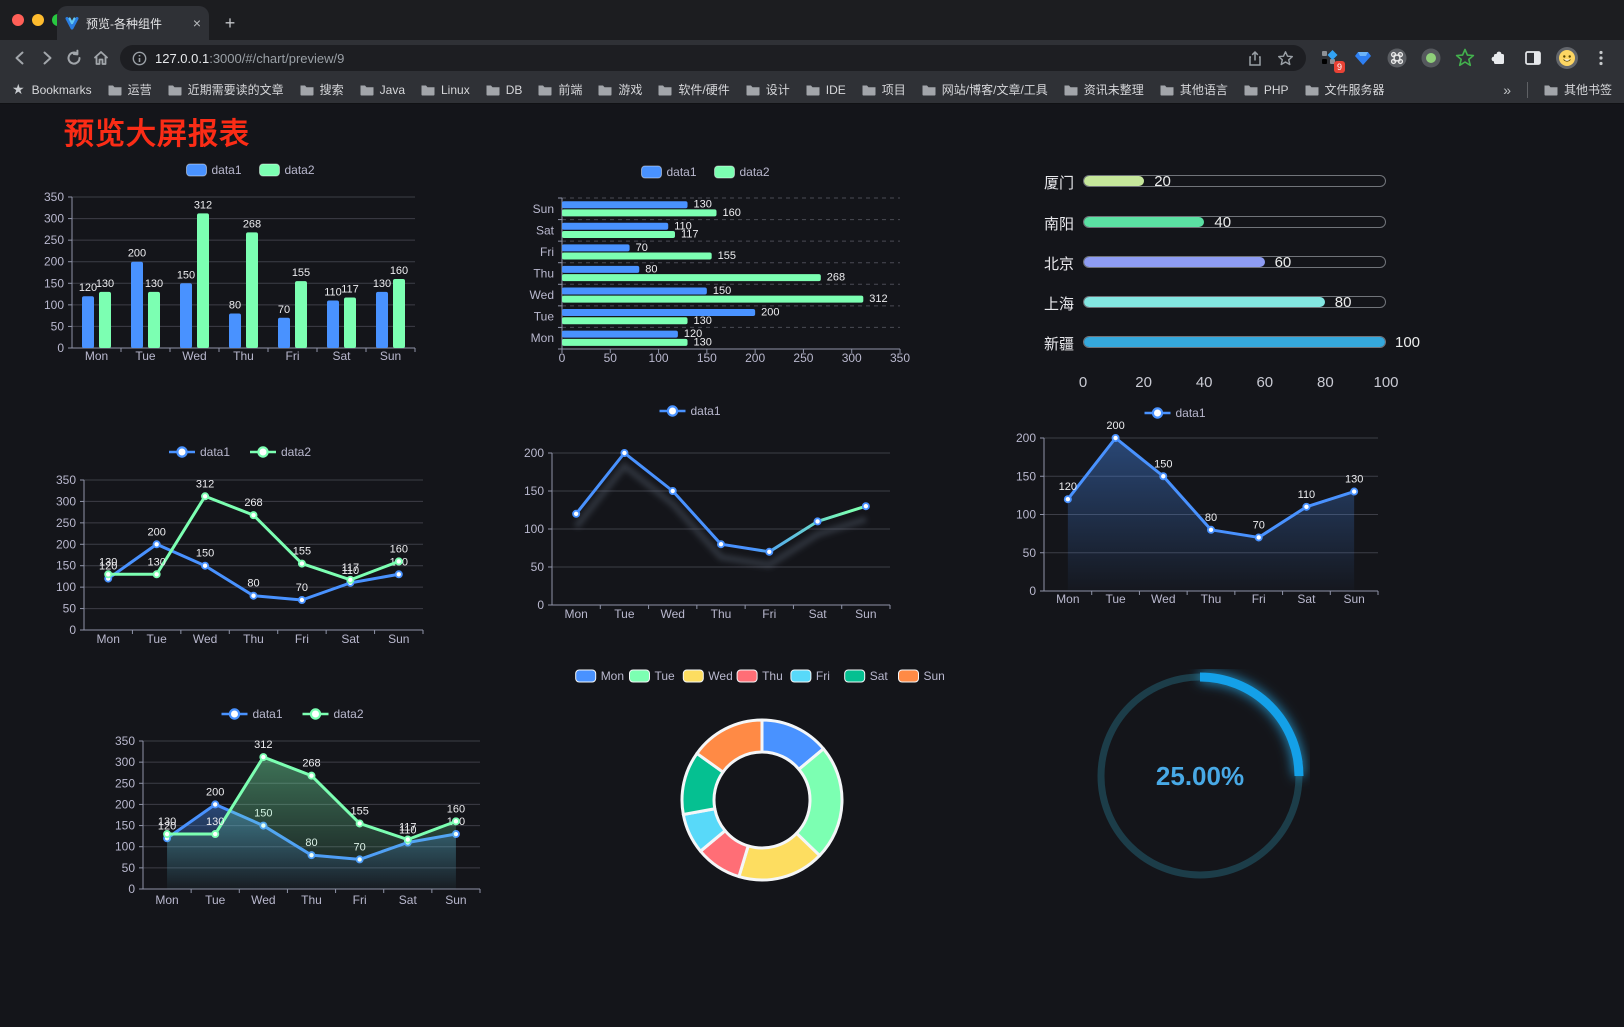 Image resolution: width=1624 pixels, height=1027 pixels. I want to click on address-bar: 127.0.0.1:3000/#/chart/preview/9, so click(713, 58).